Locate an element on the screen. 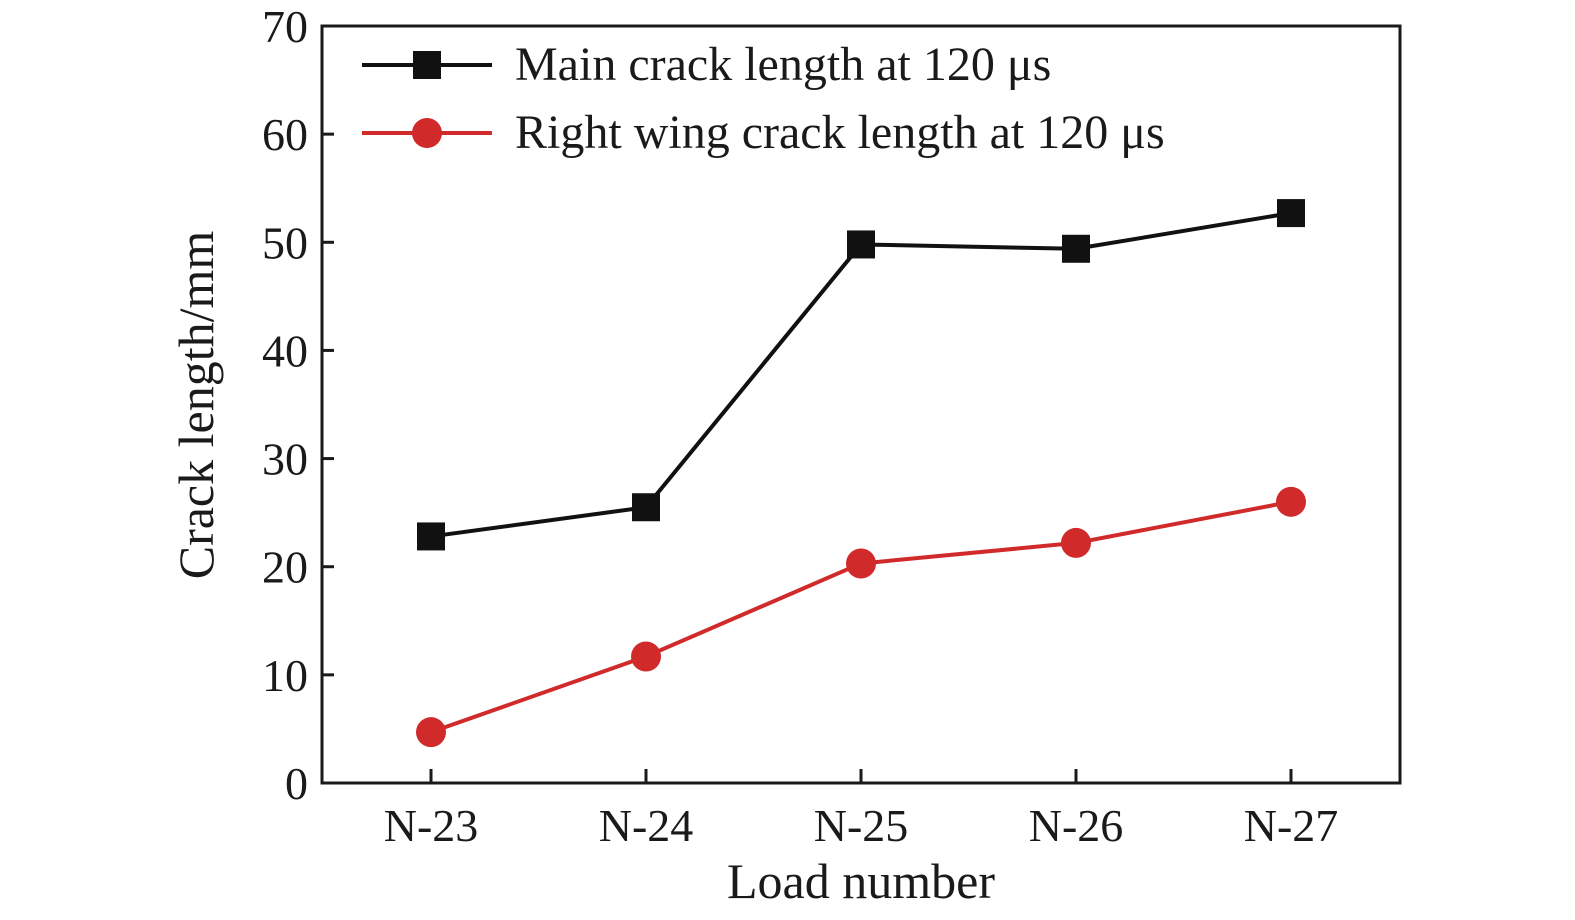 This screenshot has height=920, width=1575. y-tick-label: 10 is located at coordinates (285, 675).